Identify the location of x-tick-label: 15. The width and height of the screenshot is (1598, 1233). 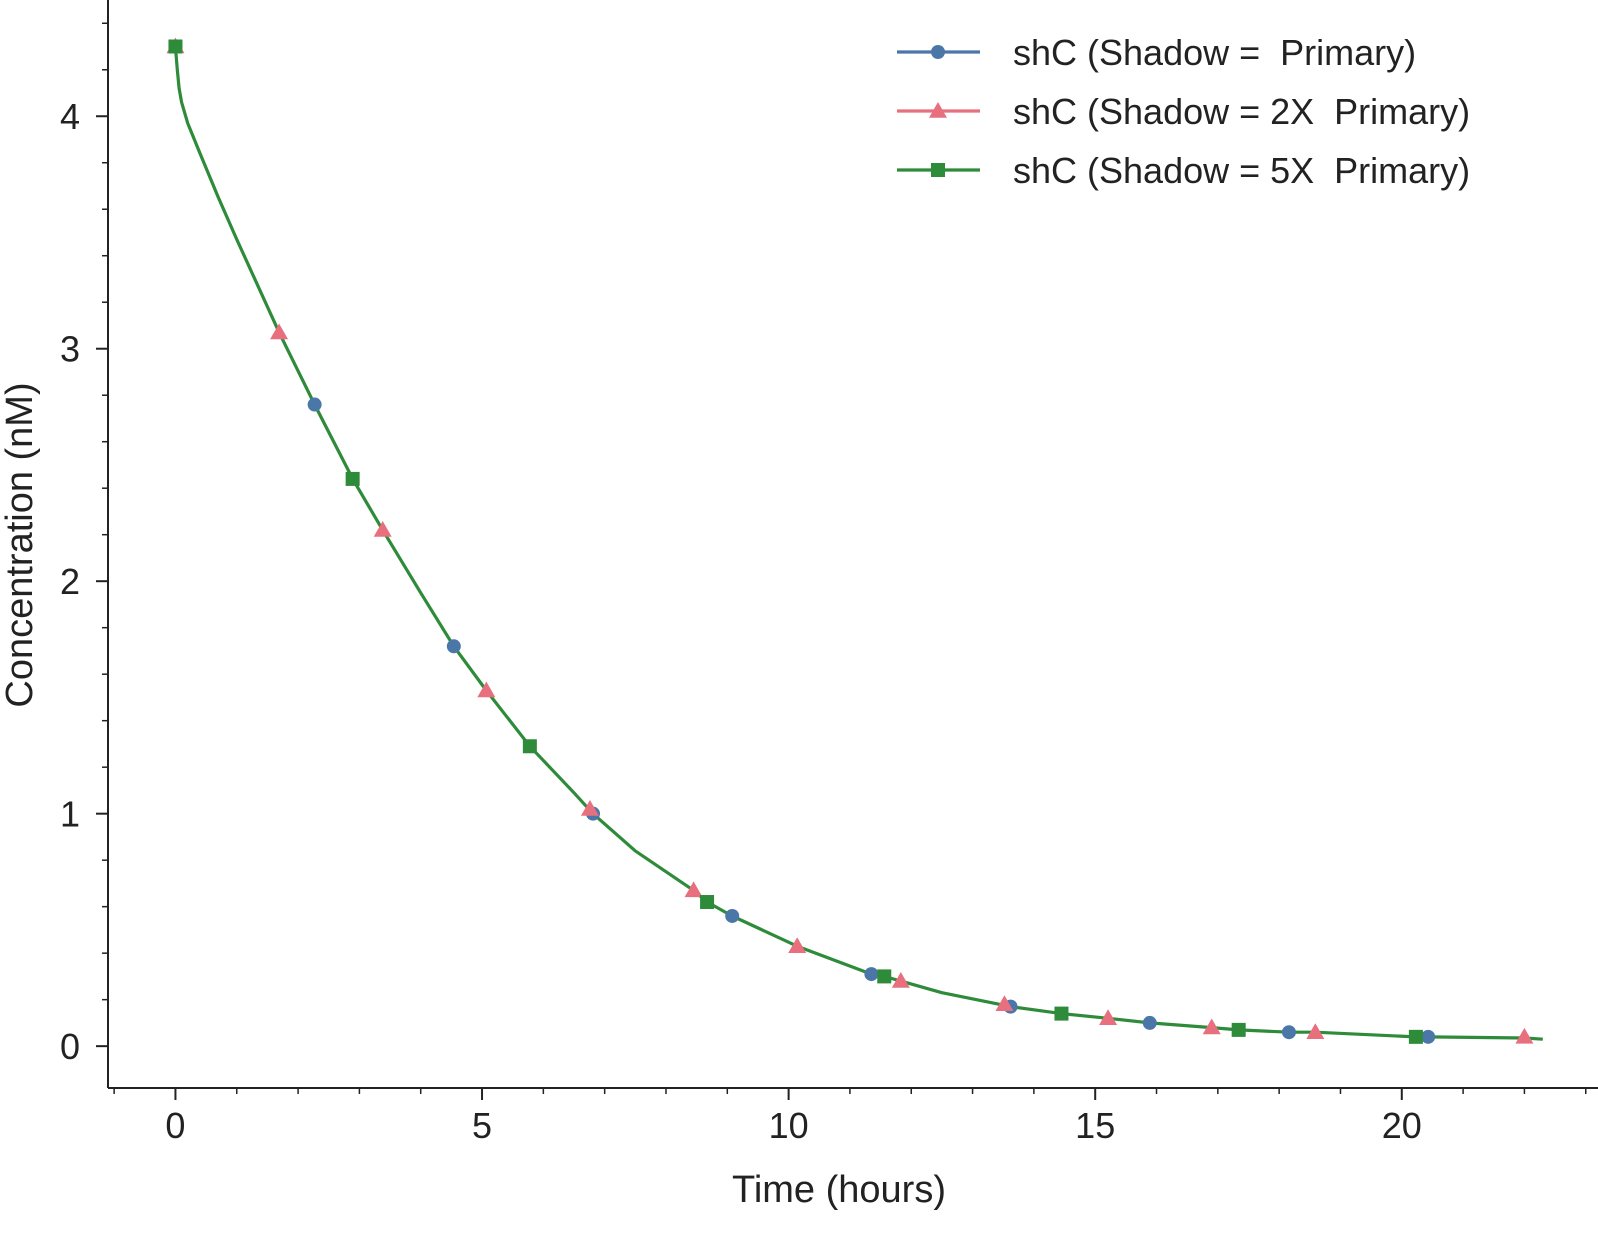
(1095, 1125).